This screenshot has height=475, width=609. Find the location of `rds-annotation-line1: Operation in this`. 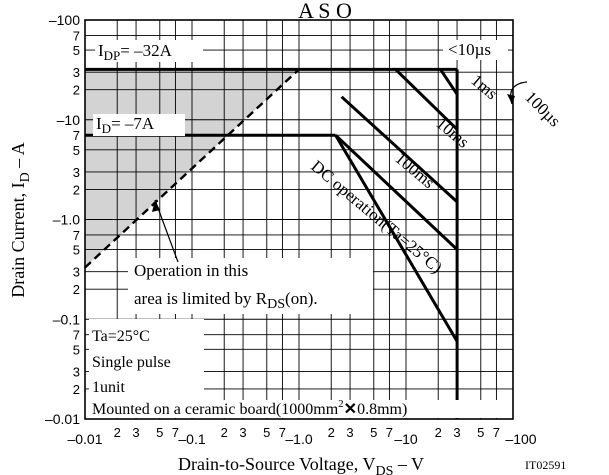

rds-annotation-line1: Operation in this is located at coordinates (191, 270).